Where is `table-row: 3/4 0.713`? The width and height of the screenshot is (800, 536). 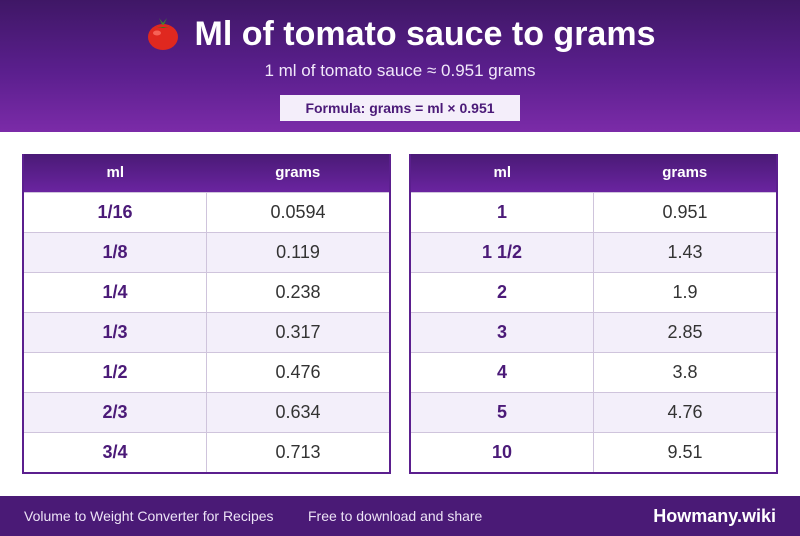
table-row: 3/4 0.713 is located at coordinates (206, 452).